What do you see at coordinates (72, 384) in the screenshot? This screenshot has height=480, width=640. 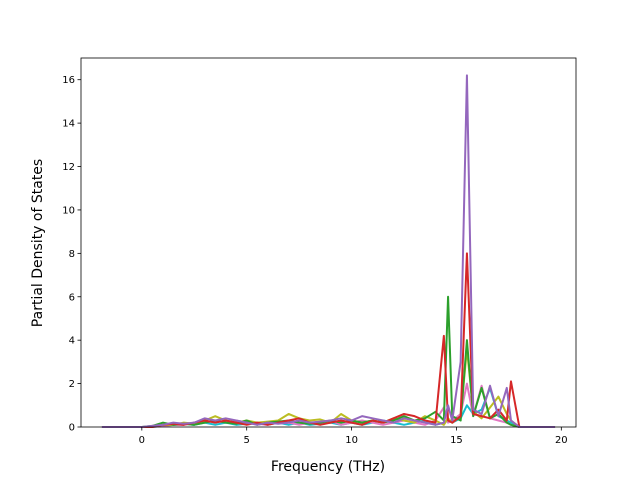 I see `y-tick-label: 2` at bounding box center [72, 384].